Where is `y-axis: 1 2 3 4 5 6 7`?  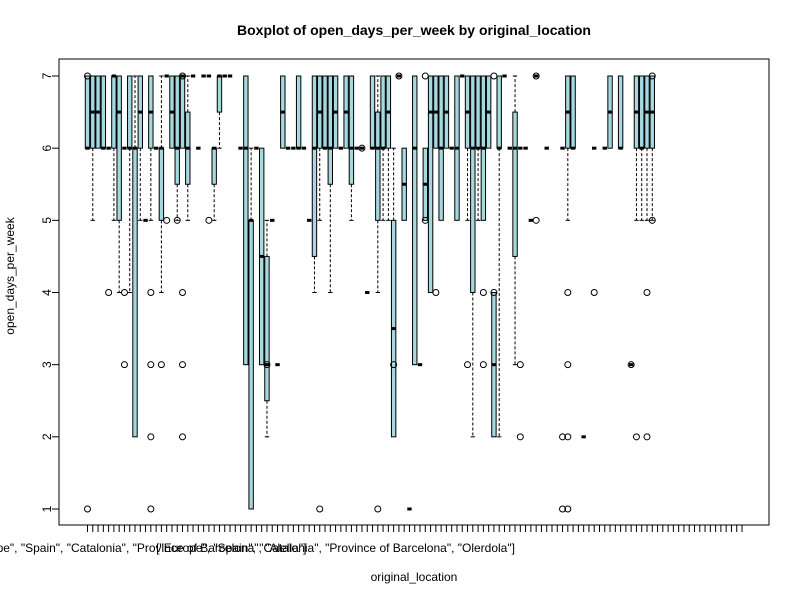
y-axis: 1 2 3 4 5 6 7 is located at coordinates (49, 292).